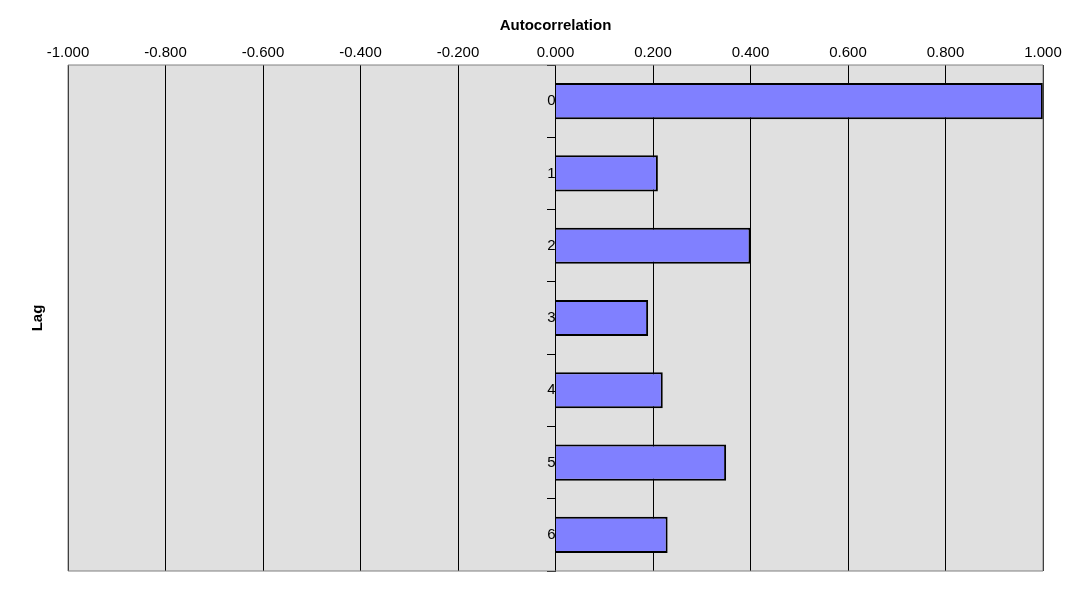 This screenshot has height=596, width=1076. I want to click on chart-title: Autocorrelation, so click(555, 25).